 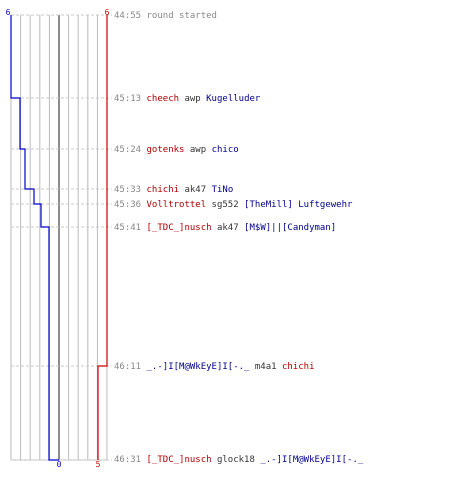 What do you see at coordinates (128, 190) in the screenshot?
I see `event-time: 45:33` at bounding box center [128, 190].